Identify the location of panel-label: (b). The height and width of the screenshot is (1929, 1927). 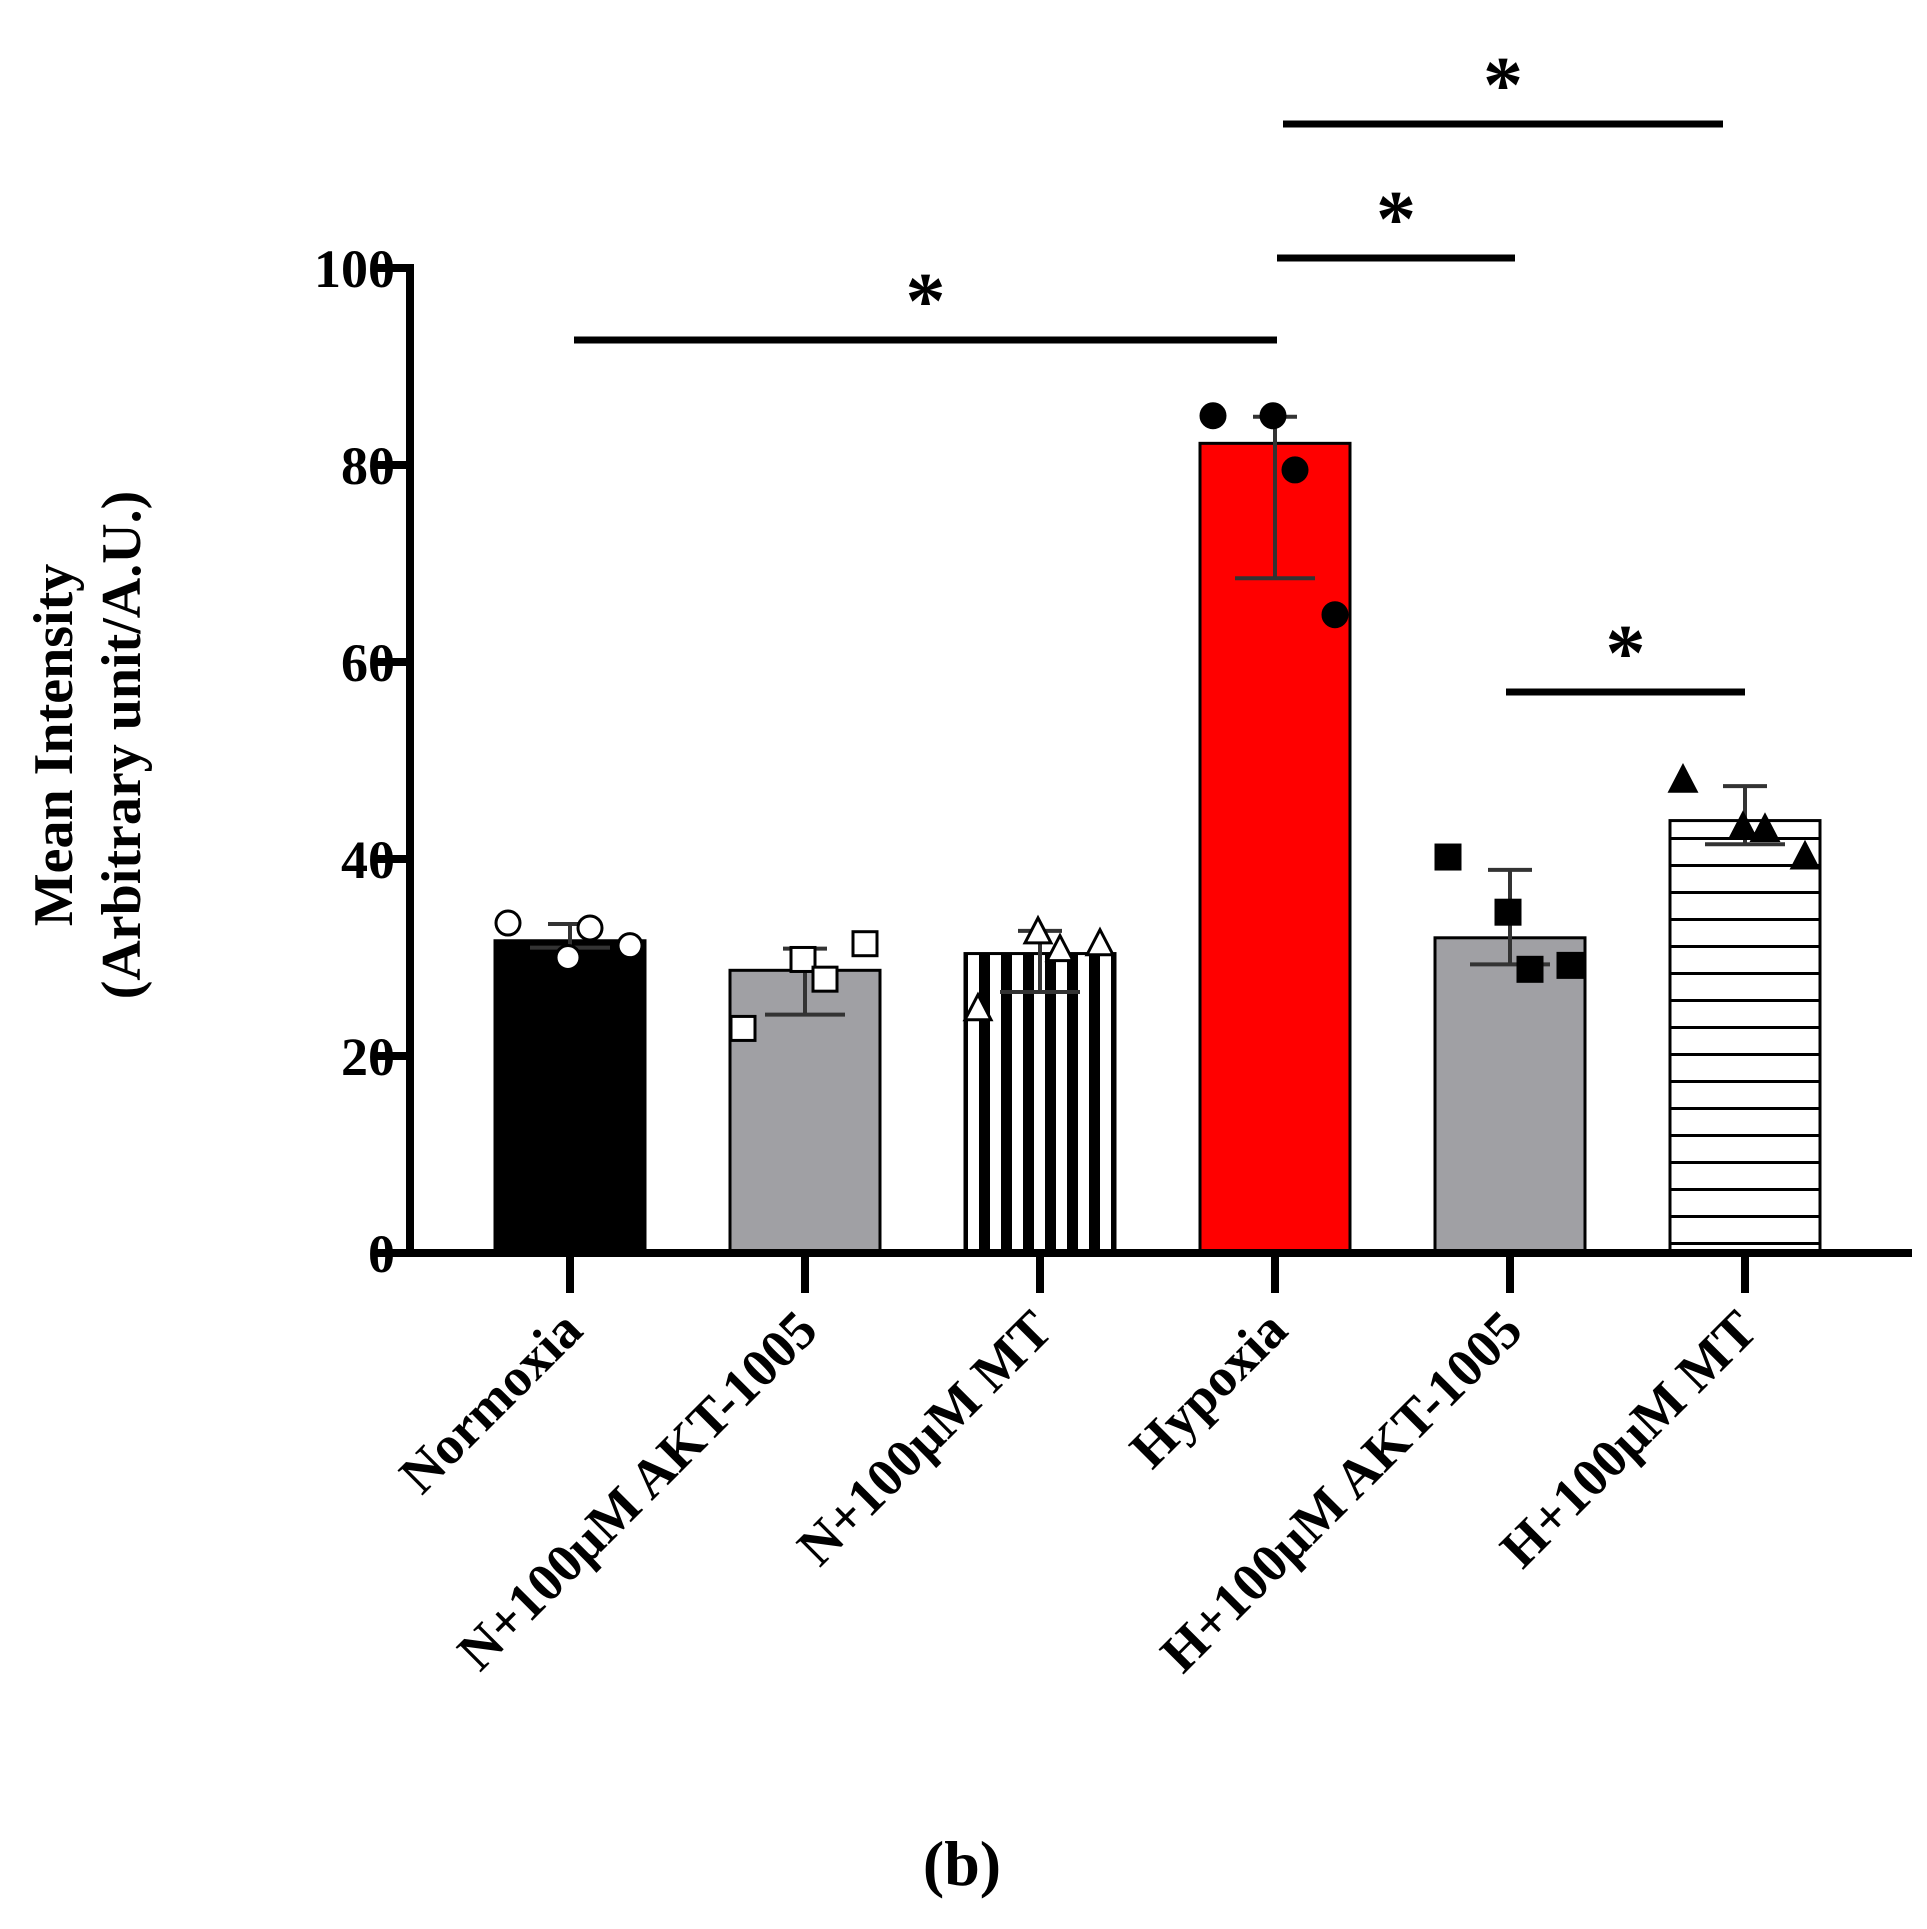
(962, 1863).